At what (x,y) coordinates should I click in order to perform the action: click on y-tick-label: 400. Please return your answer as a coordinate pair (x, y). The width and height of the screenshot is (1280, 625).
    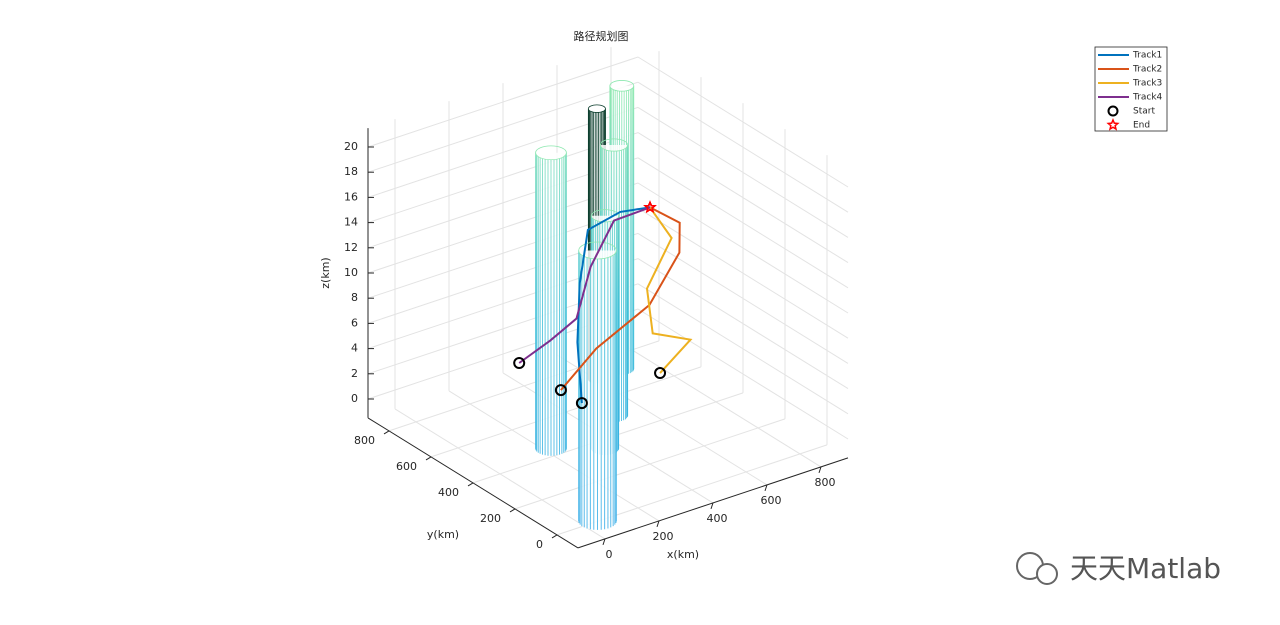
    Looking at the image, I should click on (448, 492).